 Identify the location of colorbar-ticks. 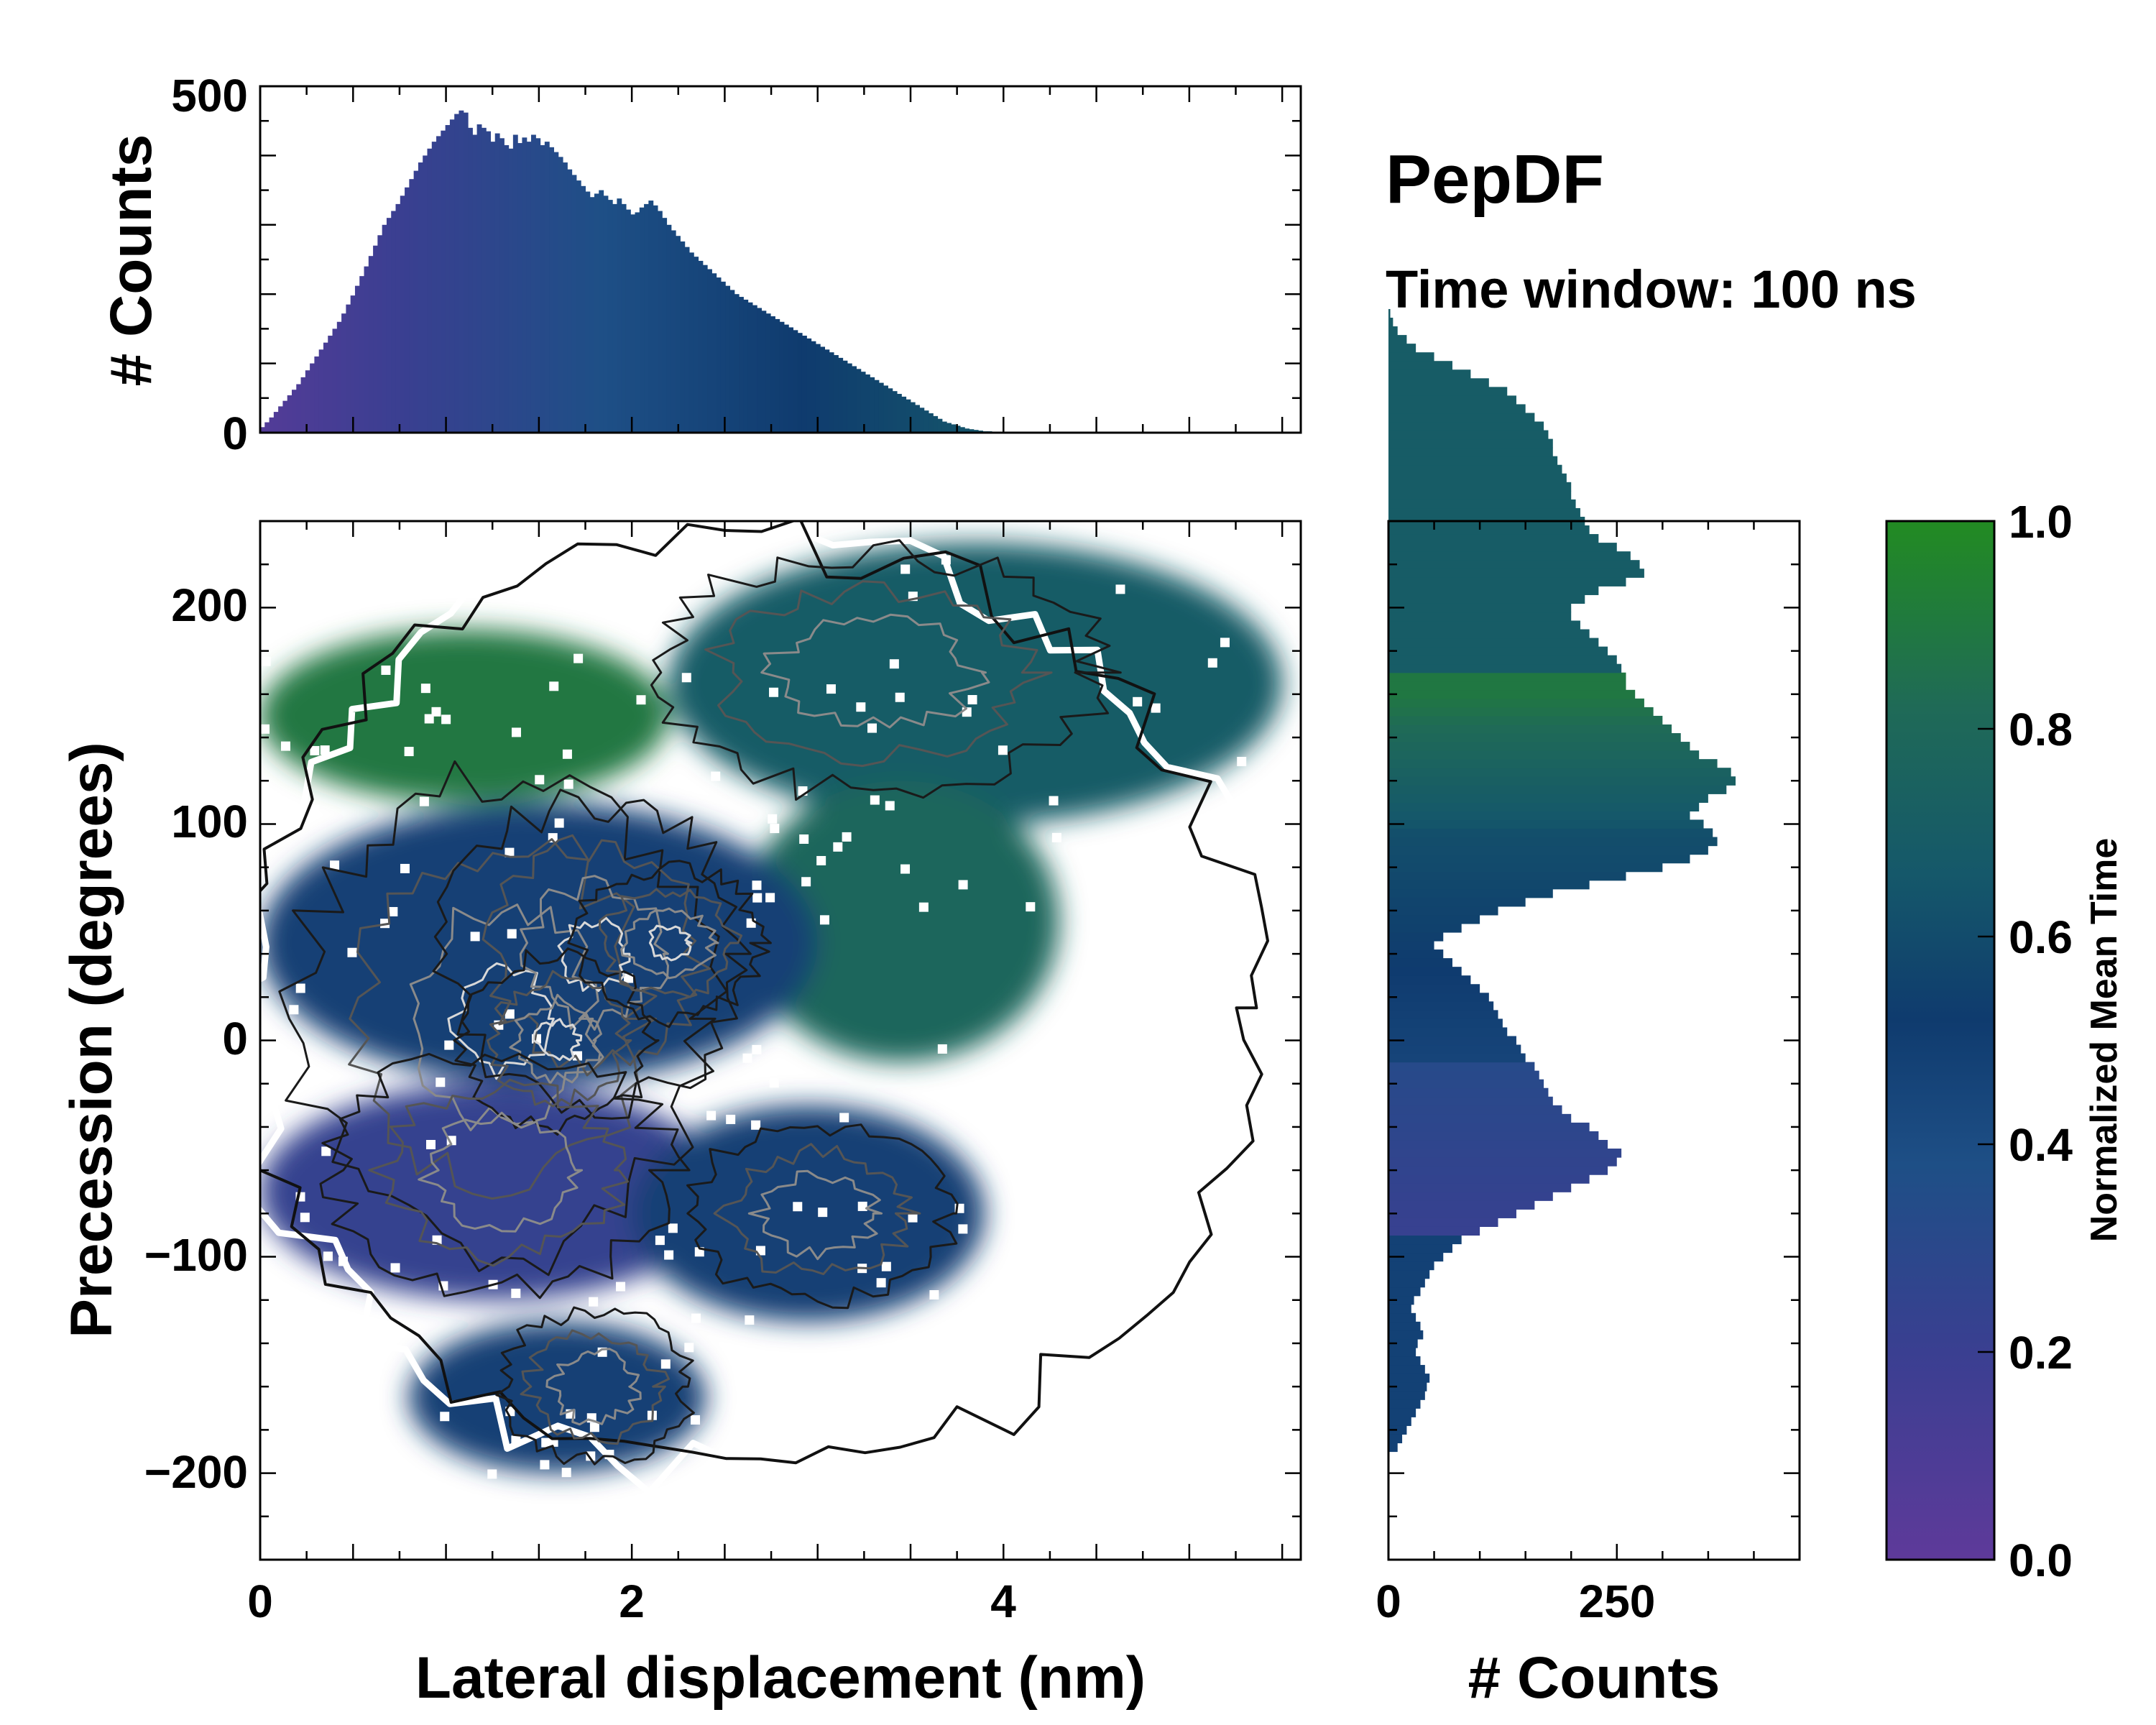
(1986, 1040).